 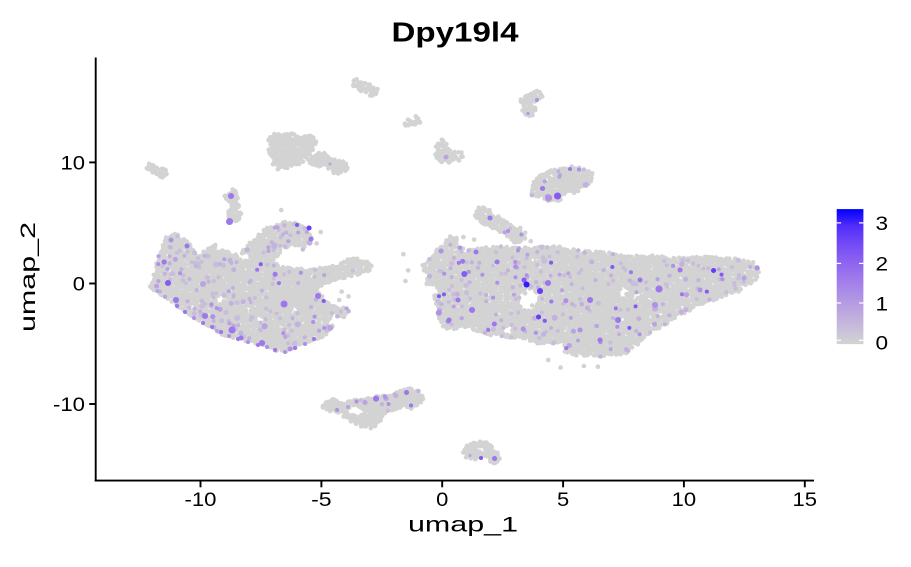 I want to click on svg-text: 1, so click(x=882, y=304).